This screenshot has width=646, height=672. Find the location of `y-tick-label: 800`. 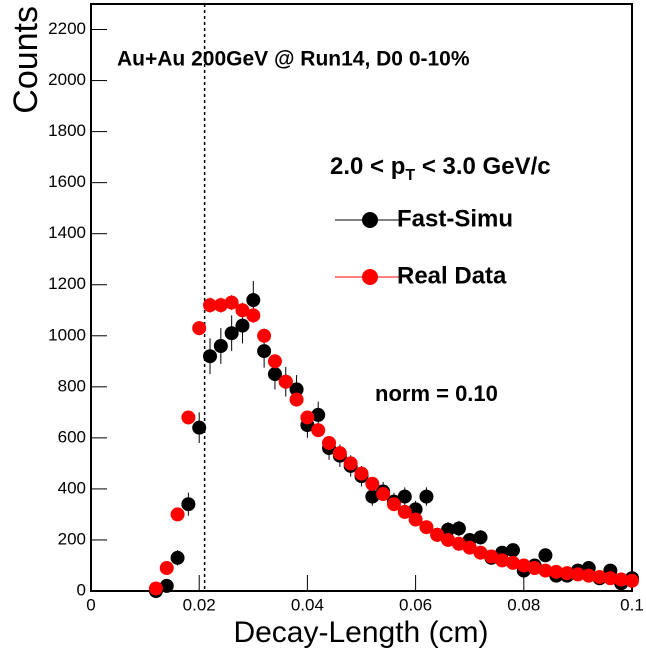

y-tick-label: 800 is located at coordinates (72, 385).